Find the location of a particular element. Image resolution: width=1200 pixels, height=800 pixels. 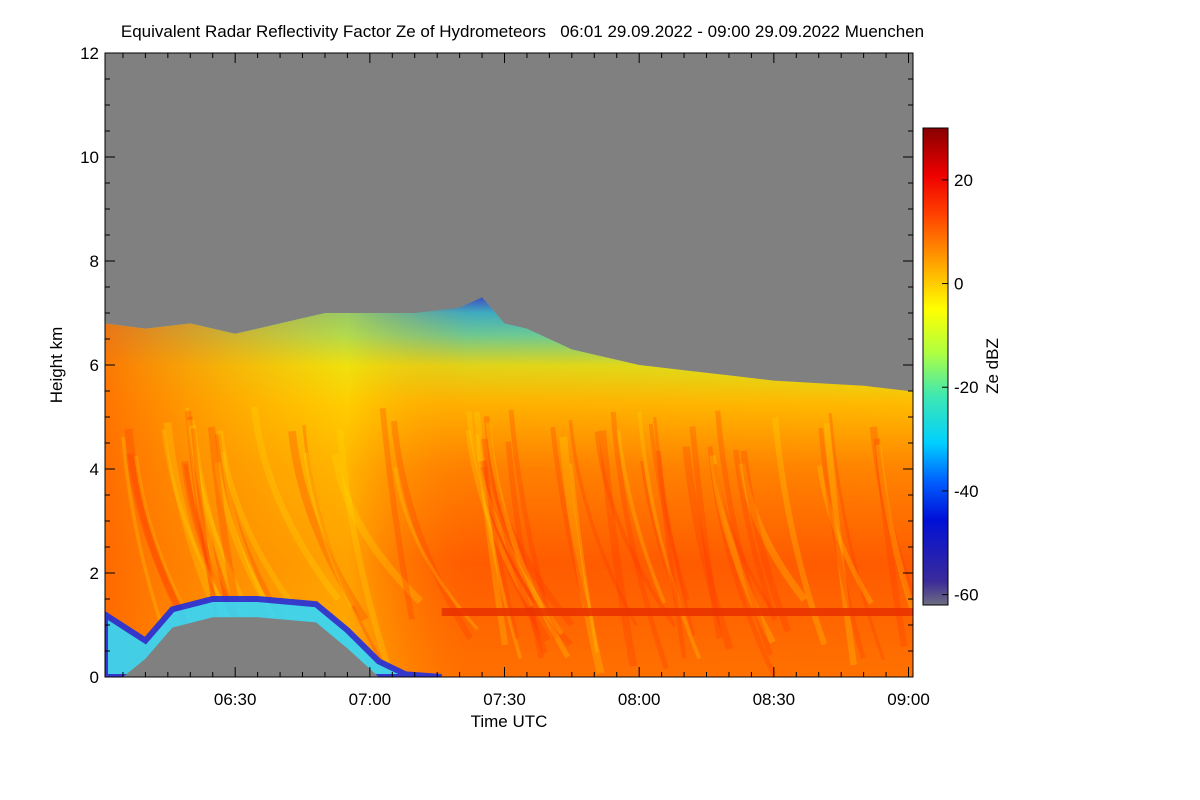

colorbar-tick-label: 0 is located at coordinates (958, 284).